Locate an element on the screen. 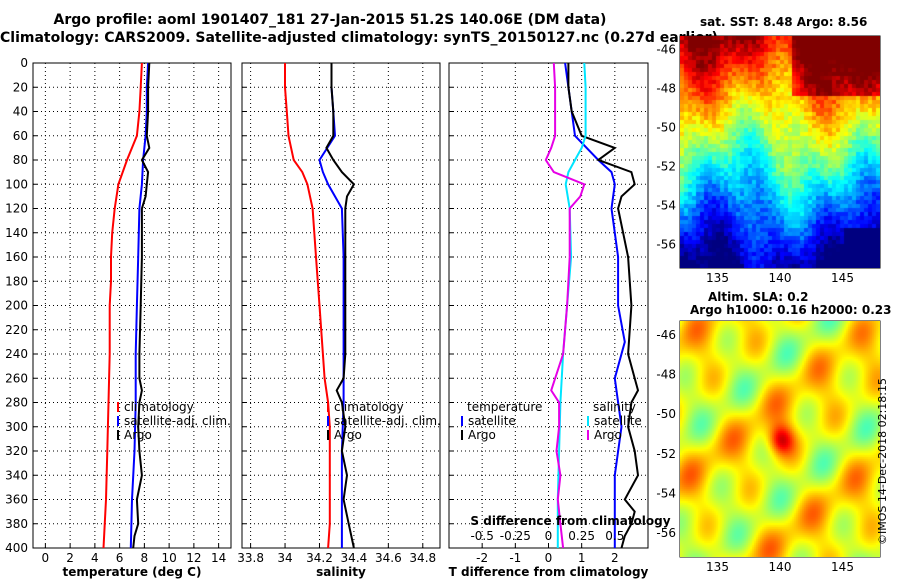 The width and height of the screenshot is (900, 580). x-tick-label: 34.4 is located at coordinates (354, 558).